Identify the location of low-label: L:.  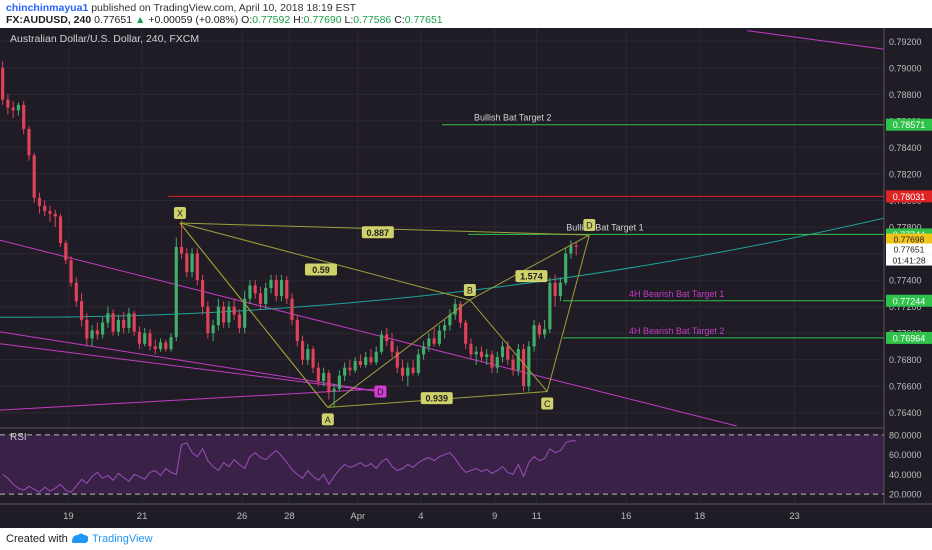
(349, 20).